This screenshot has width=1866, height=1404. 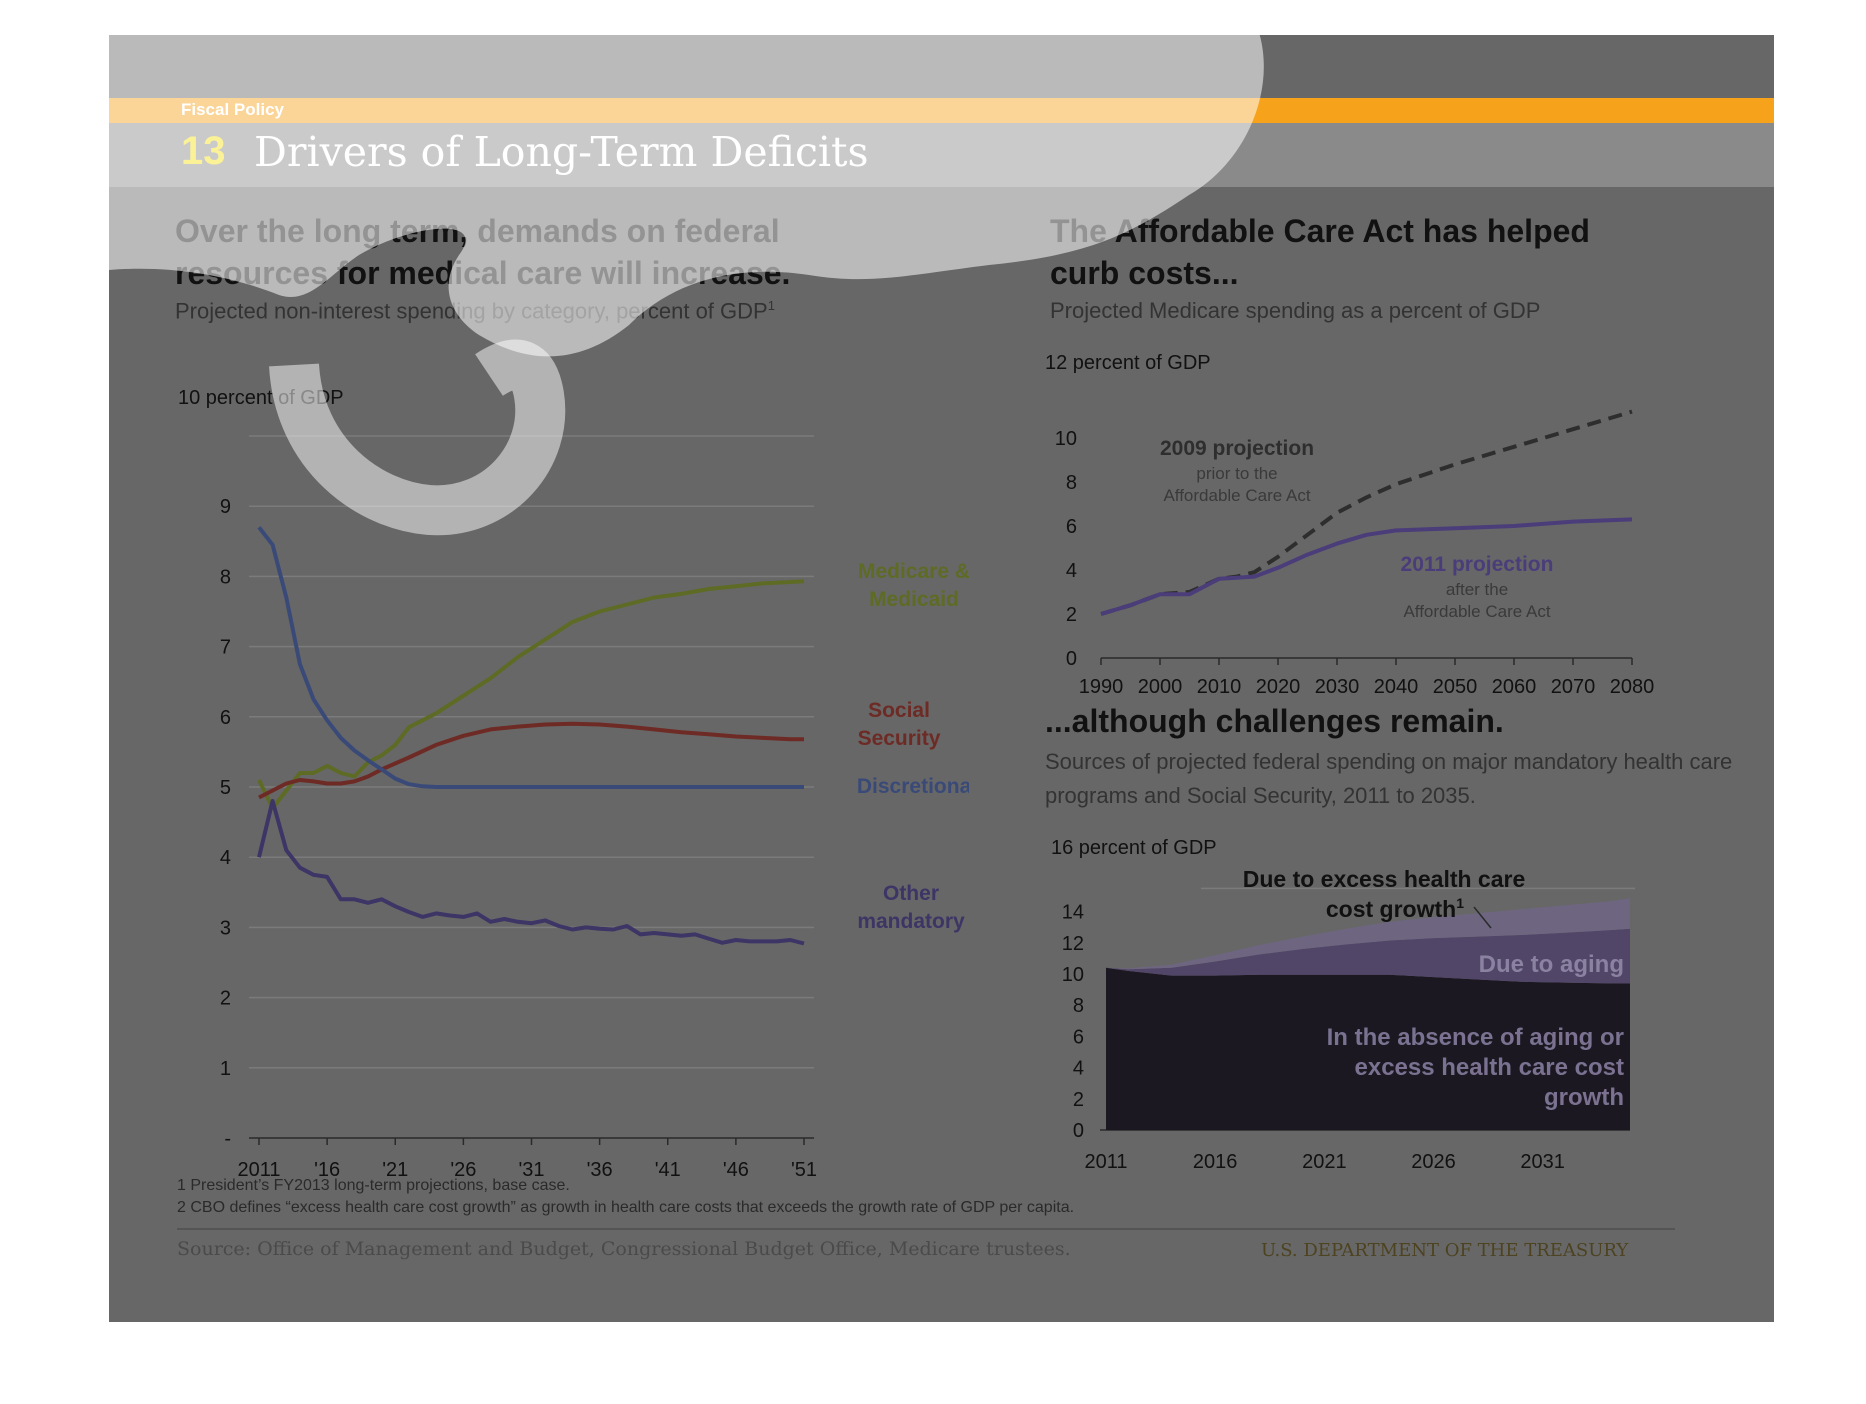 I want to click on series-label-2011-projection: 2011 projection, so click(x=1477, y=564).